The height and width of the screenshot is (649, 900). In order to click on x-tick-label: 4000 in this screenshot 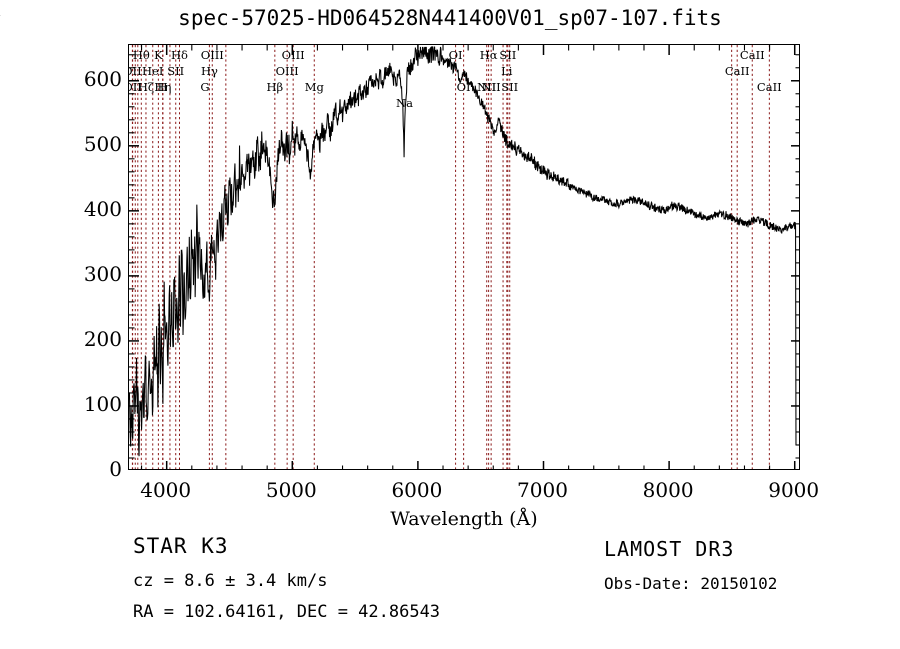, I will do `click(166, 490)`.